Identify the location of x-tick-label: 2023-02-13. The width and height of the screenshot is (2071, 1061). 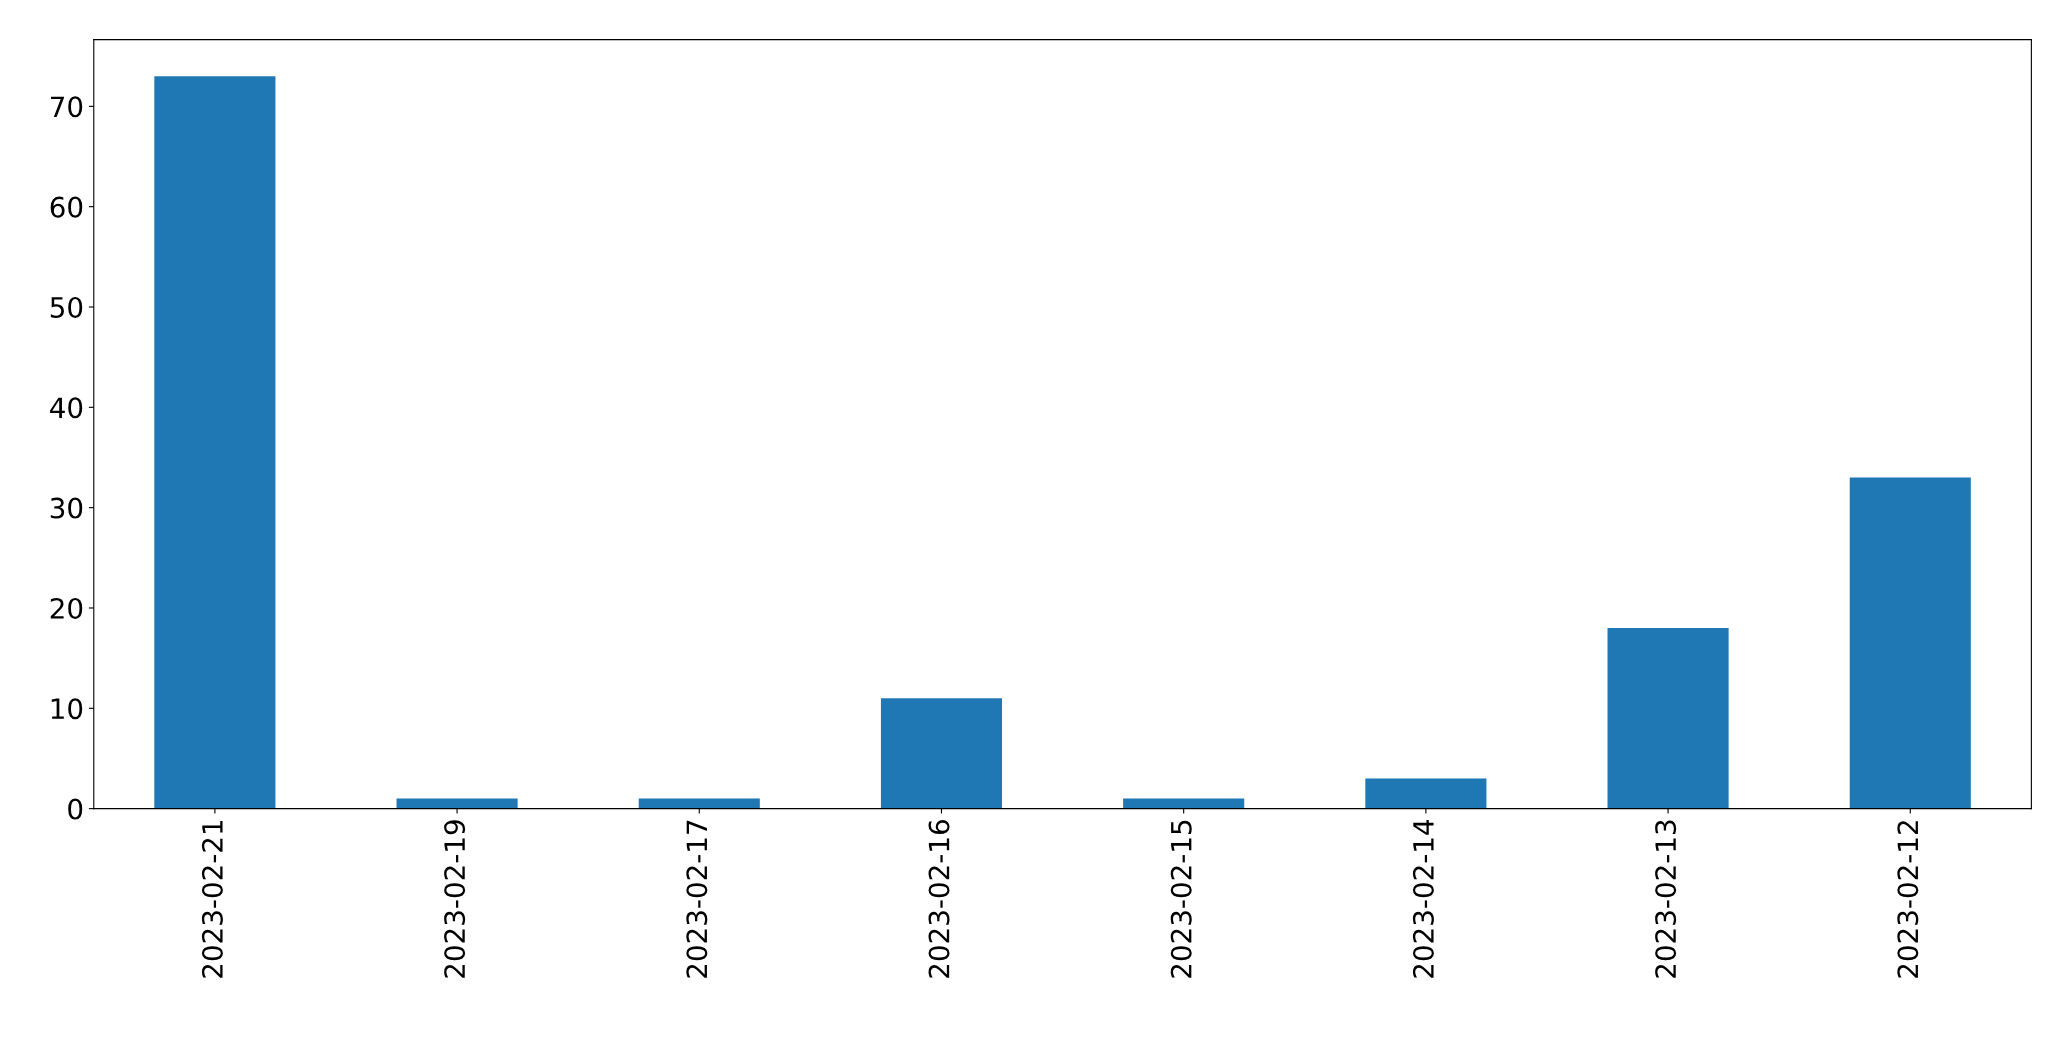
(1666, 899).